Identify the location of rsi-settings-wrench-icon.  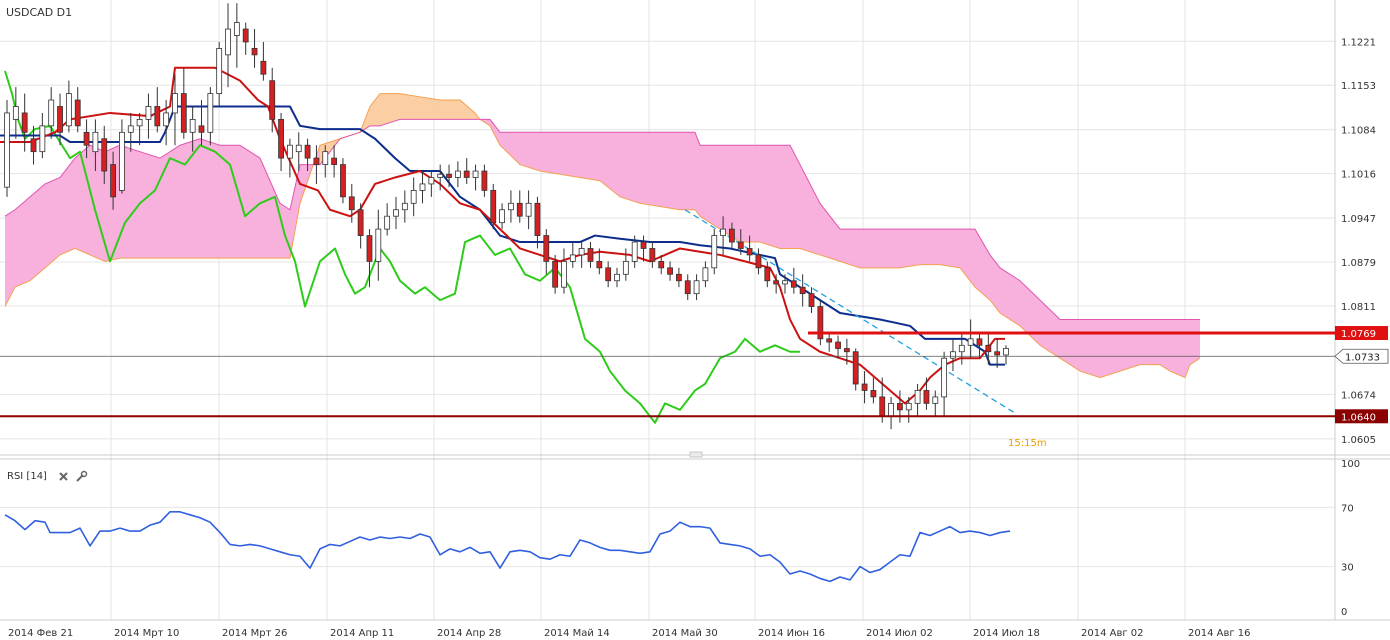
(82, 476).